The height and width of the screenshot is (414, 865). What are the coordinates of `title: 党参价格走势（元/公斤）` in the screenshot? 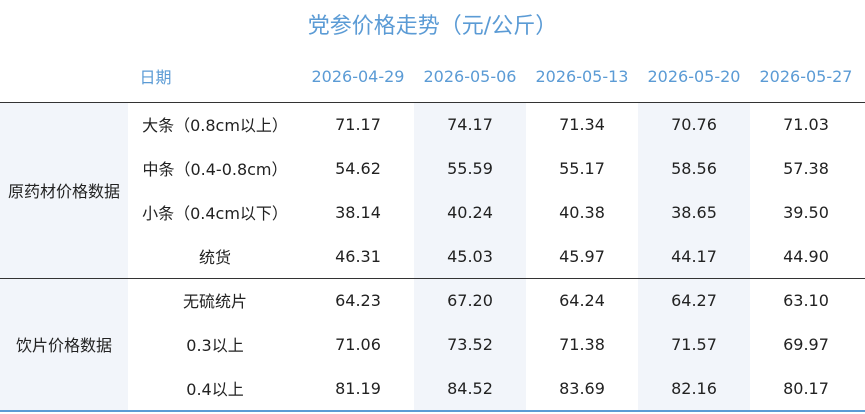 It's located at (432, 26).